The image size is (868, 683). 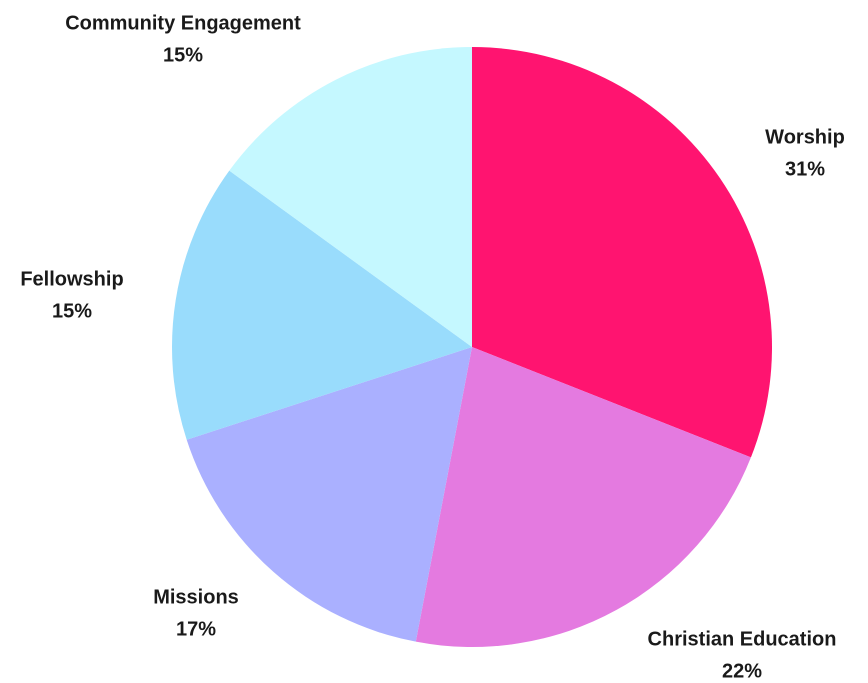 What do you see at coordinates (329, 494) in the screenshot?
I see `pie-slice-missions` at bounding box center [329, 494].